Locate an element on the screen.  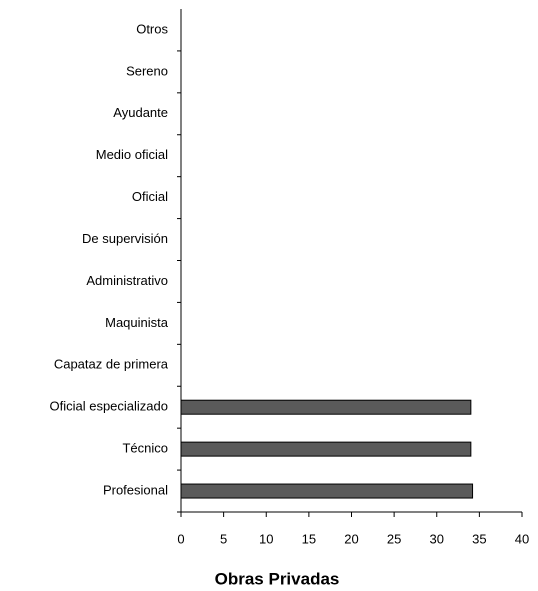
y-tick-label: Sereno is located at coordinates (147, 70).